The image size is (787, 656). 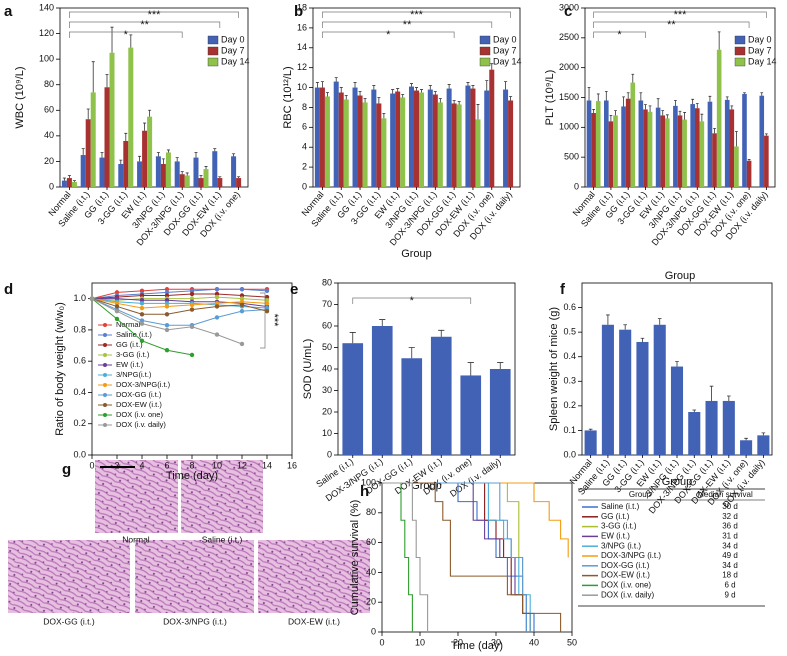 What do you see at coordinates (79, 329) in the screenshot?
I see `y-tick-label: 0.8` at bounding box center [79, 329].